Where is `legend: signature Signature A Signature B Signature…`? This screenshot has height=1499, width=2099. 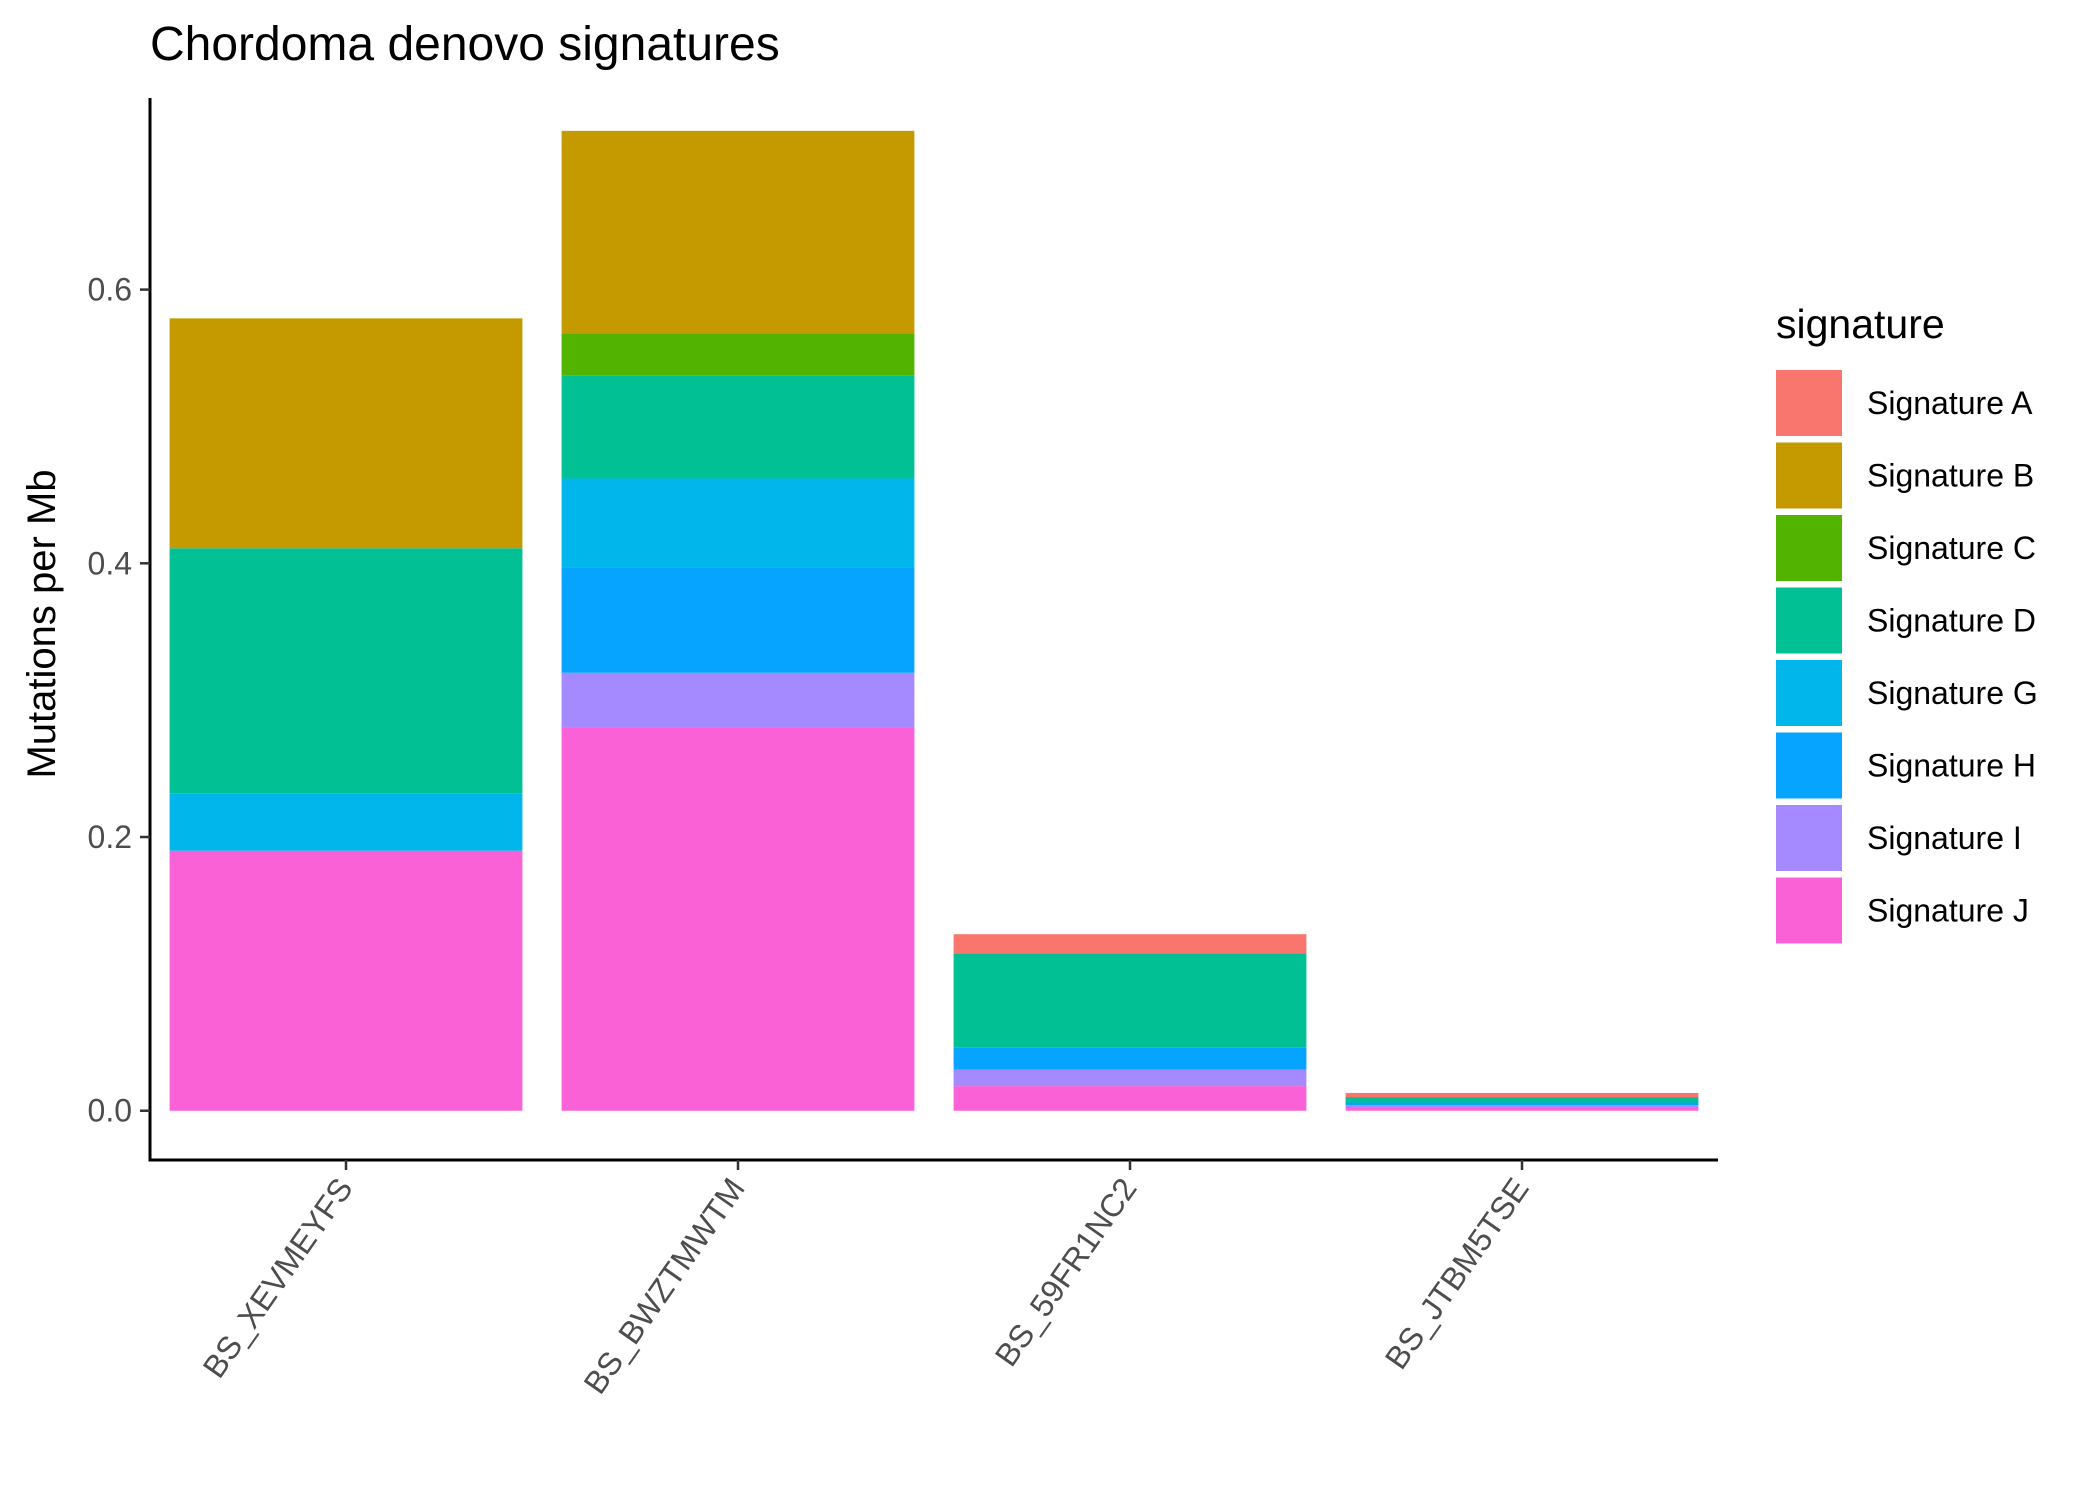 legend: signature Signature A Signature B Signature… is located at coordinates (1907, 622).